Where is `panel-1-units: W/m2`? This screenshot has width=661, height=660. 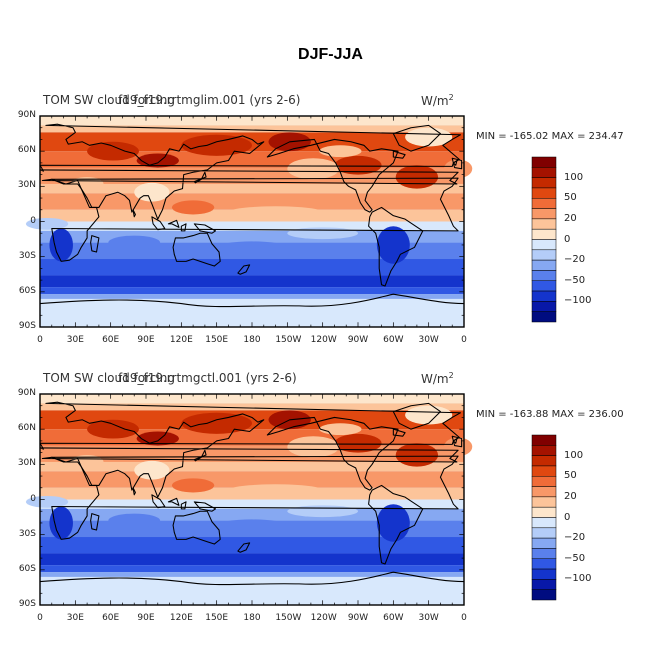
panel-1-units: W/m2 is located at coordinates (437, 100).